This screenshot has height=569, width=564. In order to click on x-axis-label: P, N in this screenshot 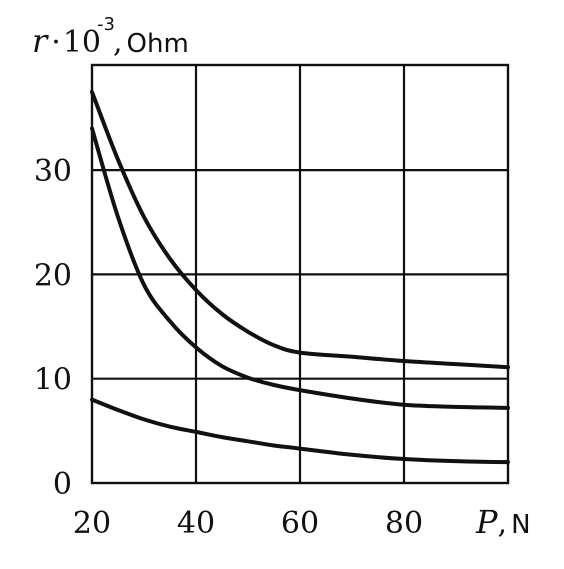, I will do `click(503, 522)`.